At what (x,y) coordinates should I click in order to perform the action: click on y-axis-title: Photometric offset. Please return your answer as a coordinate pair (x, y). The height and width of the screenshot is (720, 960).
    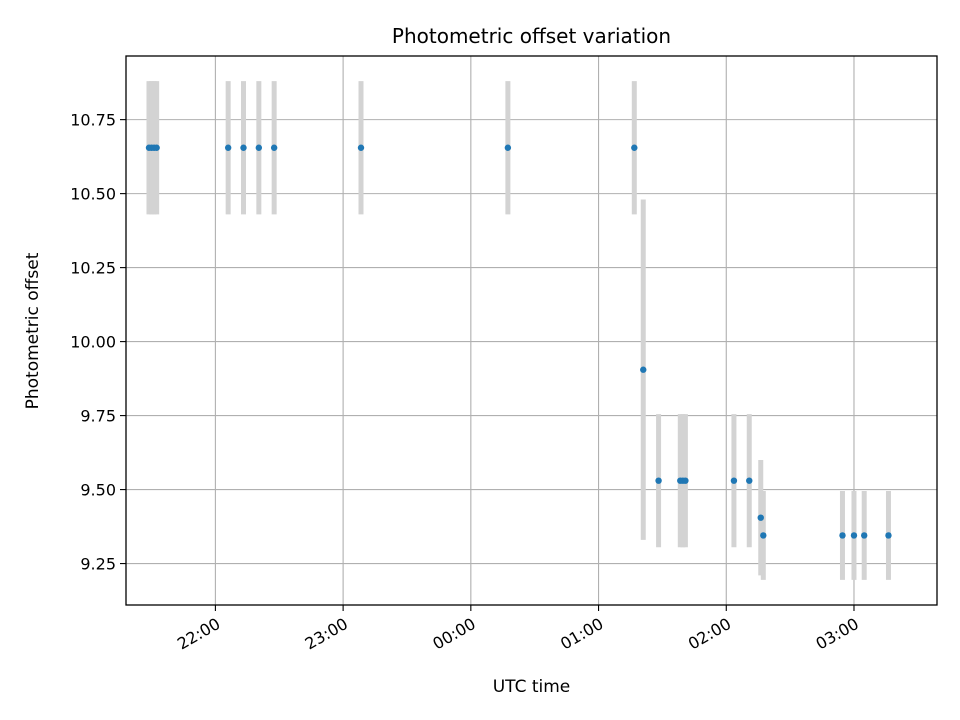
    Looking at the image, I should click on (33, 330).